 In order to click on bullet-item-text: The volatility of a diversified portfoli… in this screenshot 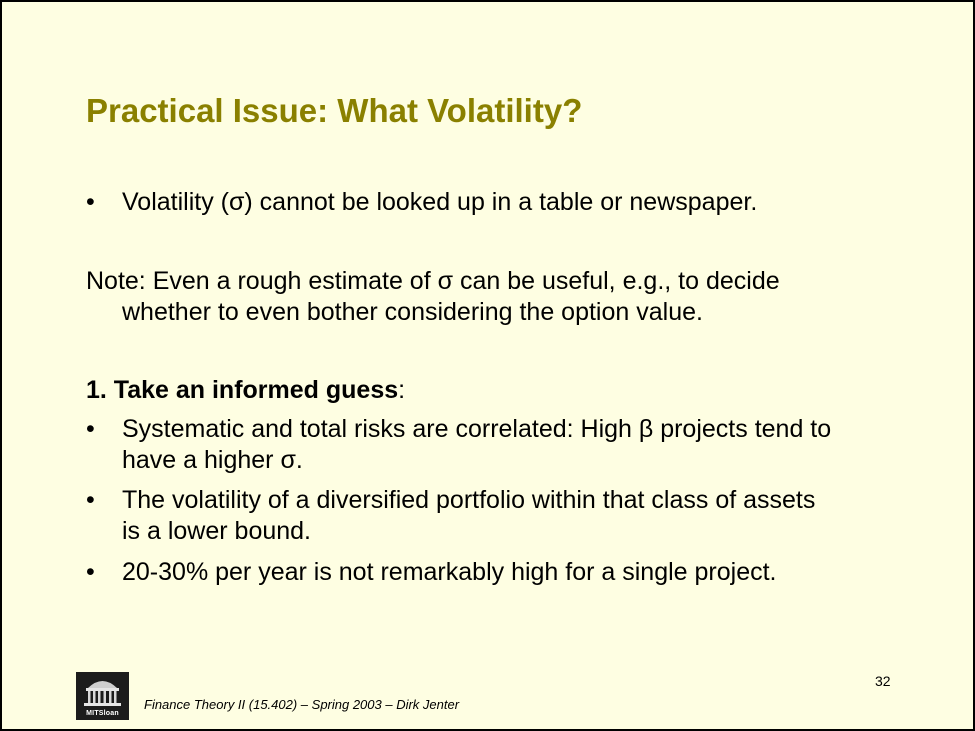, I will do `click(522, 516)`.